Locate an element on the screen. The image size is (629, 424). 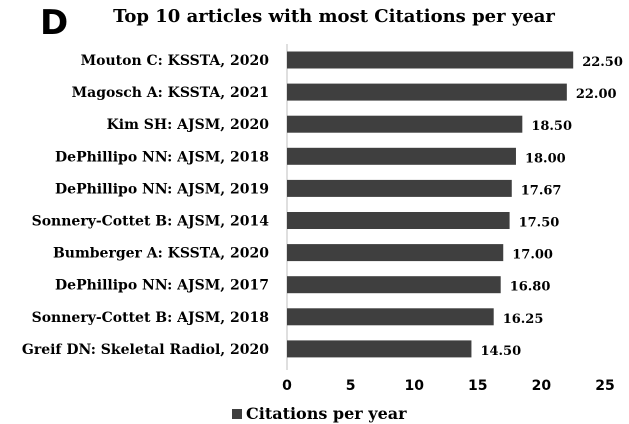
data-label: 17.50 is located at coordinates (539, 223).